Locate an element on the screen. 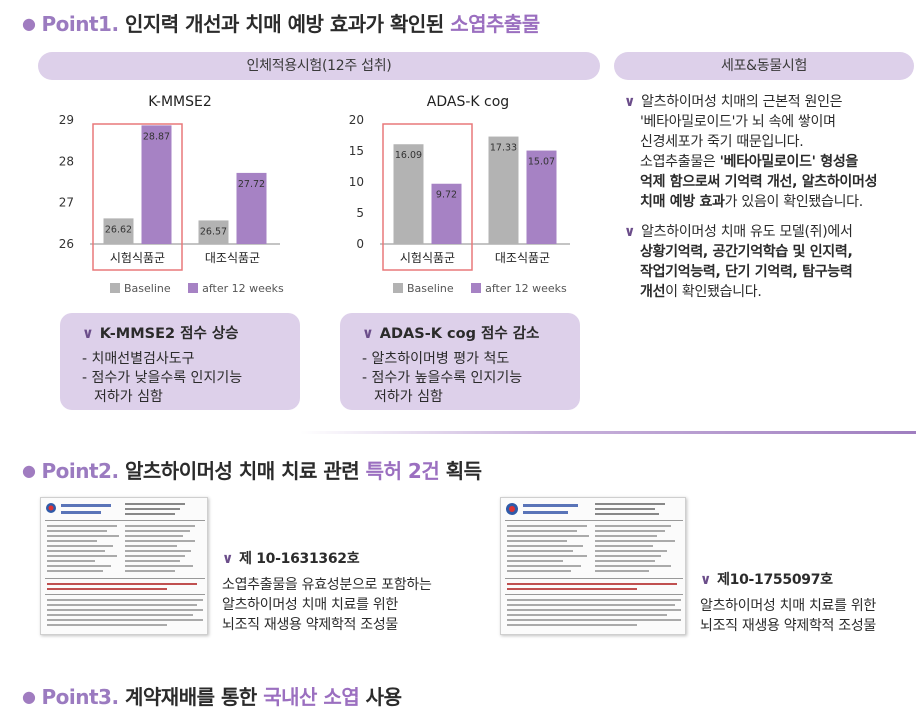 This screenshot has width=916, height=716. data-label: 9.72 is located at coordinates (446, 195).